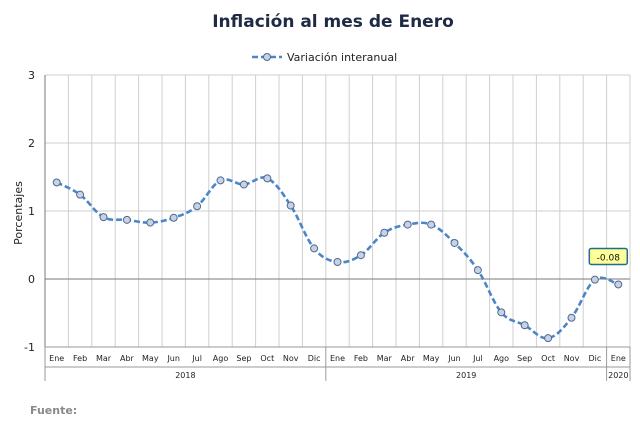  Describe the element at coordinates (185, 375) in the screenshot. I see `year-label: 2018` at that location.